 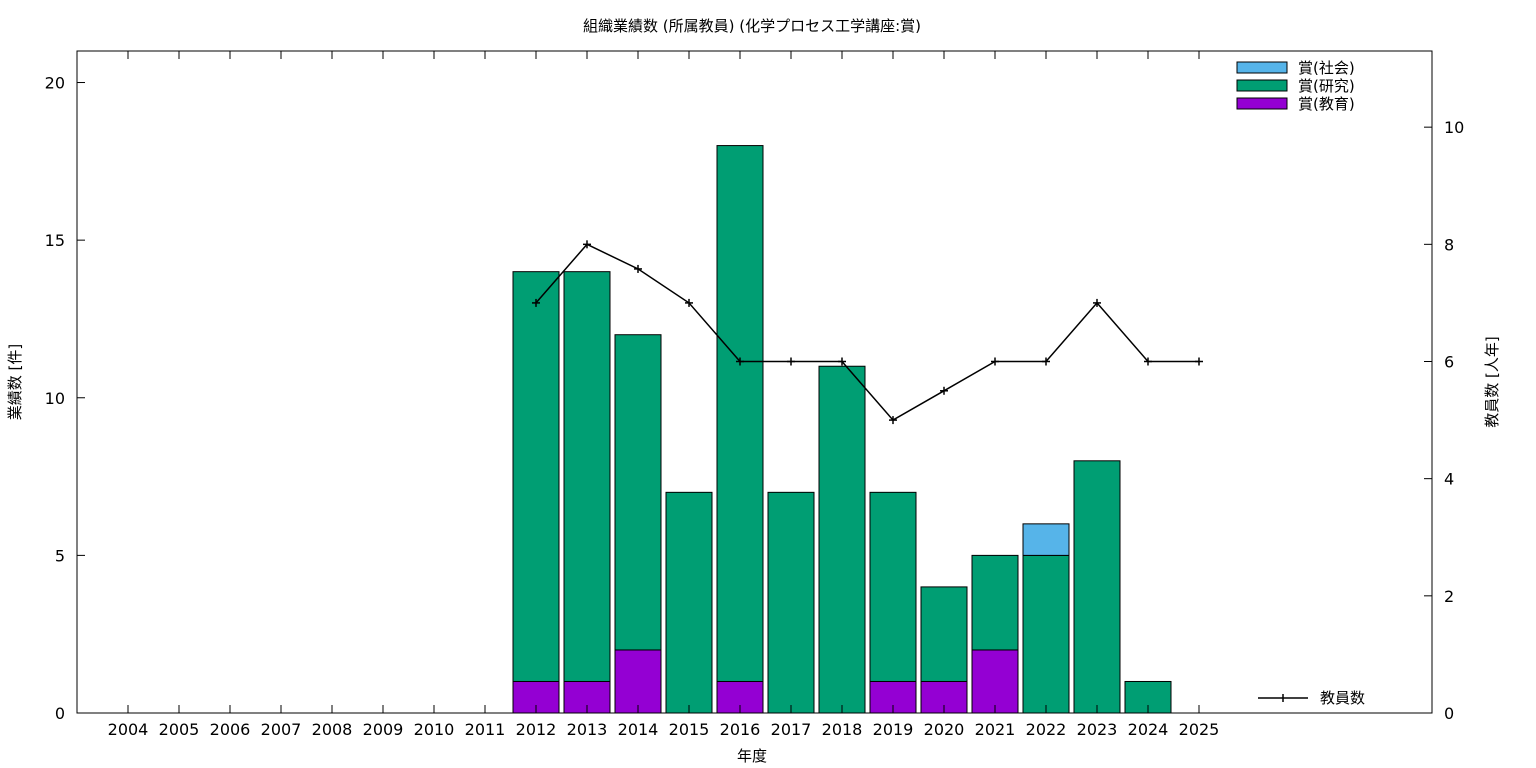 I want to click on y2-tick-label: 2, so click(x=1449, y=596).